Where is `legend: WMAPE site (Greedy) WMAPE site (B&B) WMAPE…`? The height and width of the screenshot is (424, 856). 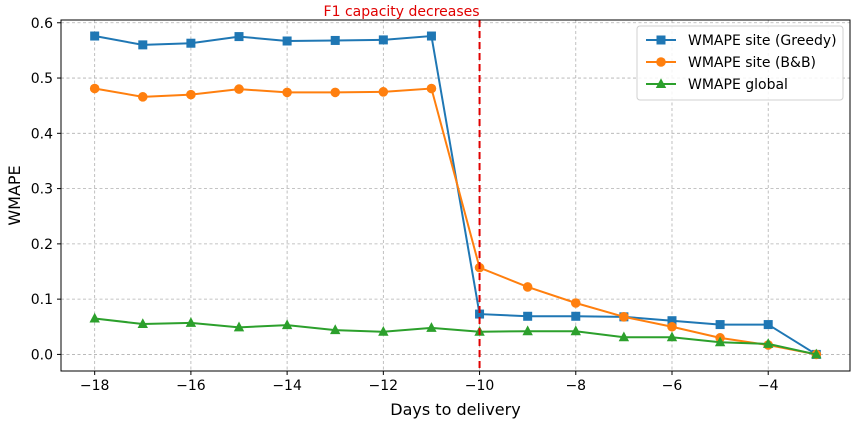 legend: WMAPE site (Greedy) WMAPE site (B&B) WMAPE… is located at coordinates (740, 63).